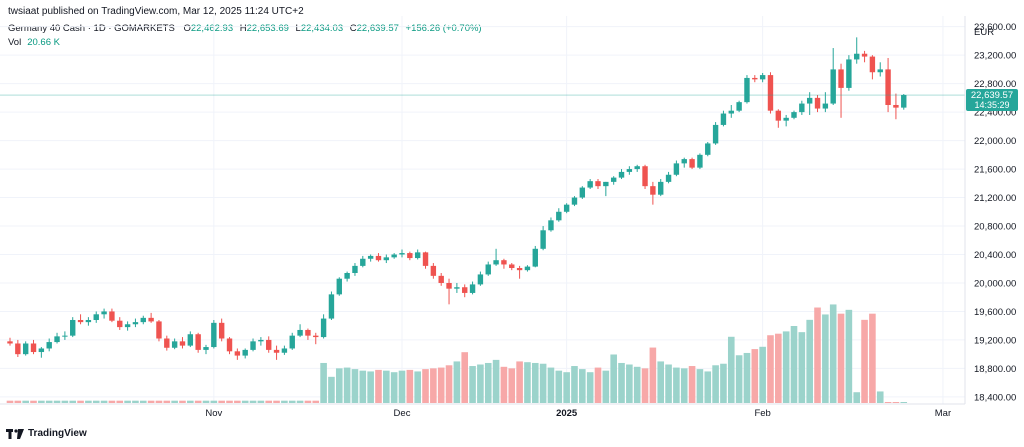  What do you see at coordinates (578, 413) in the screenshot?
I see `time-tick-labels: Nov Dec 2025 Feb Mar` at bounding box center [578, 413].